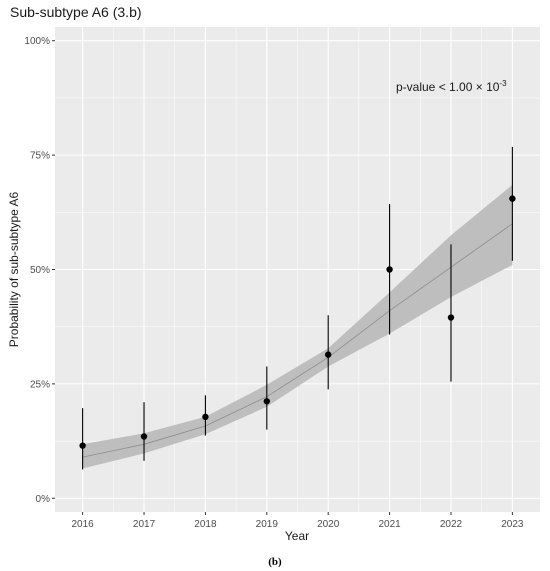  I want to click on x-tick-label: 2017, so click(144, 524).